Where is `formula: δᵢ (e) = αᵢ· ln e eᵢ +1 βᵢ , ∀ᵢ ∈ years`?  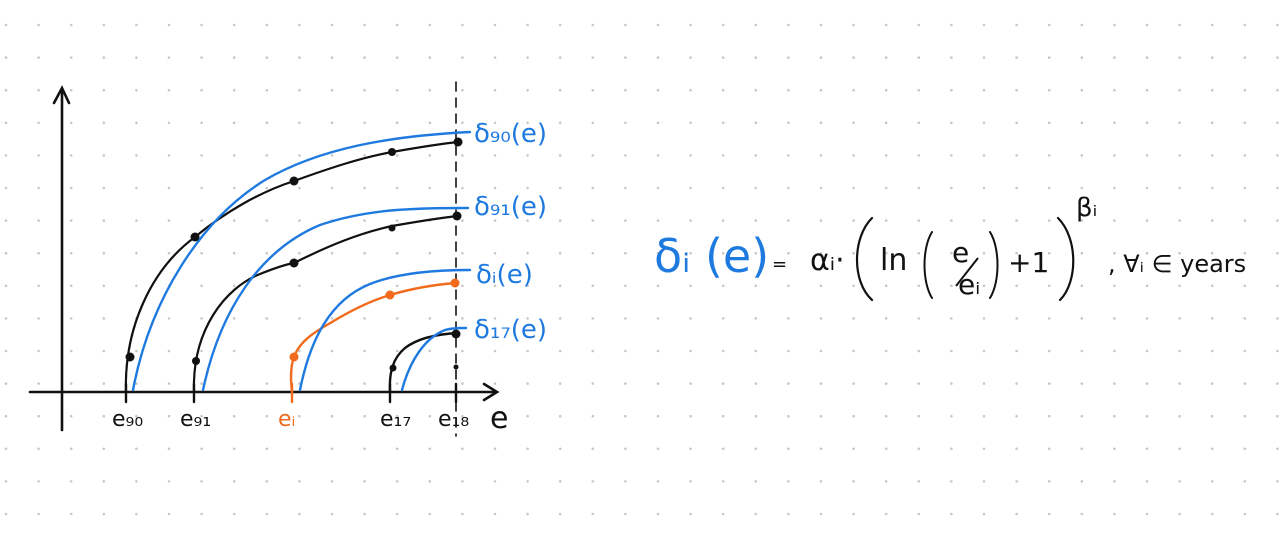 formula: δᵢ (e) = αᵢ· ln e eᵢ +1 βᵢ , ∀ᵢ ∈ years is located at coordinates (950, 247).